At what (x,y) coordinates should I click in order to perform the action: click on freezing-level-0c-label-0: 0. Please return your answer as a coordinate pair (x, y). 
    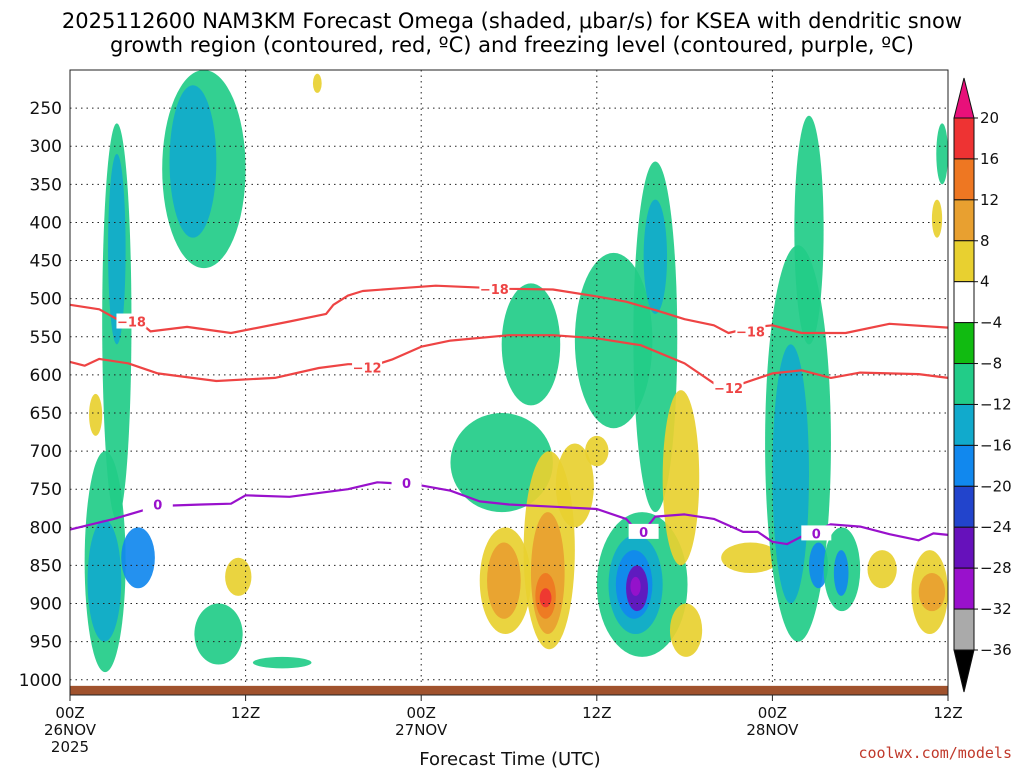
    Looking at the image, I should click on (157, 505).